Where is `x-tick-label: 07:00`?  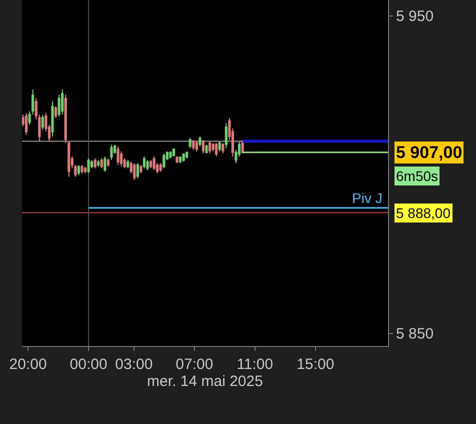
x-tick-label: 07:00 is located at coordinates (195, 364).